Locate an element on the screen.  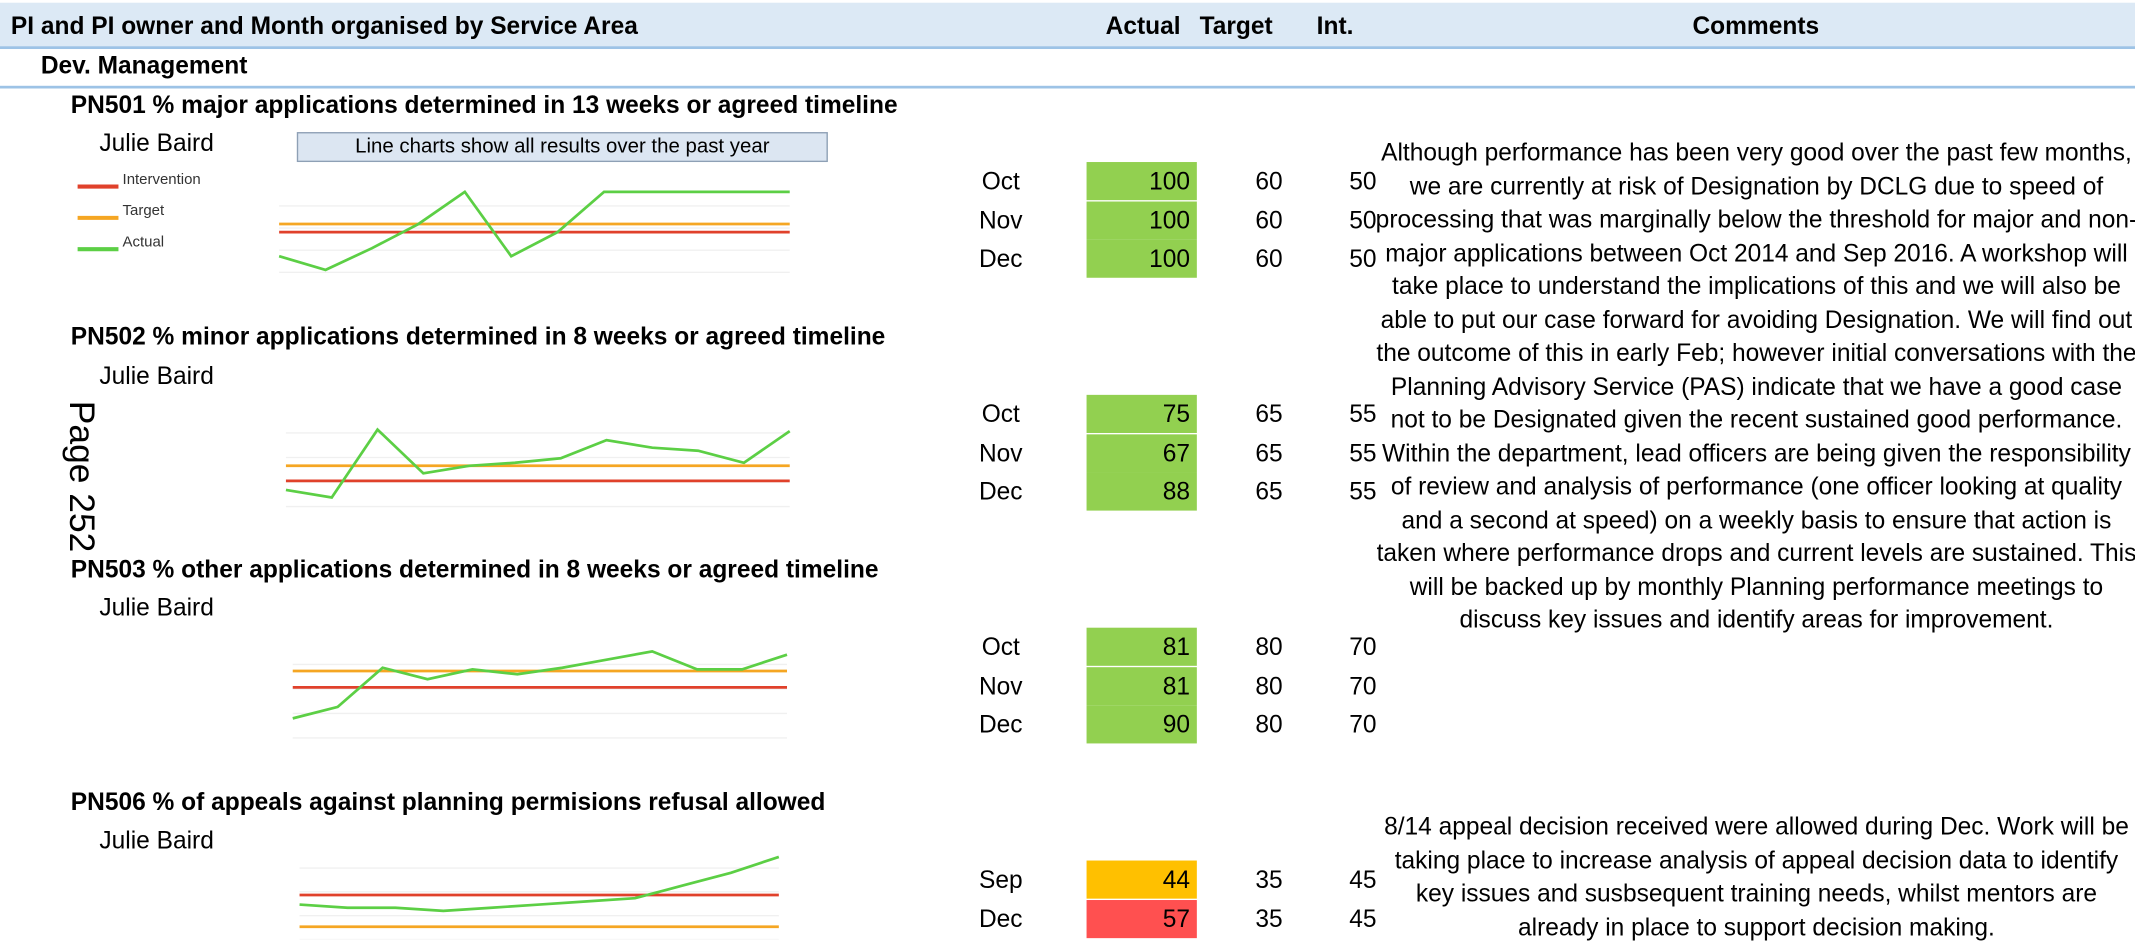
actual: 90 is located at coordinates (1176, 724).